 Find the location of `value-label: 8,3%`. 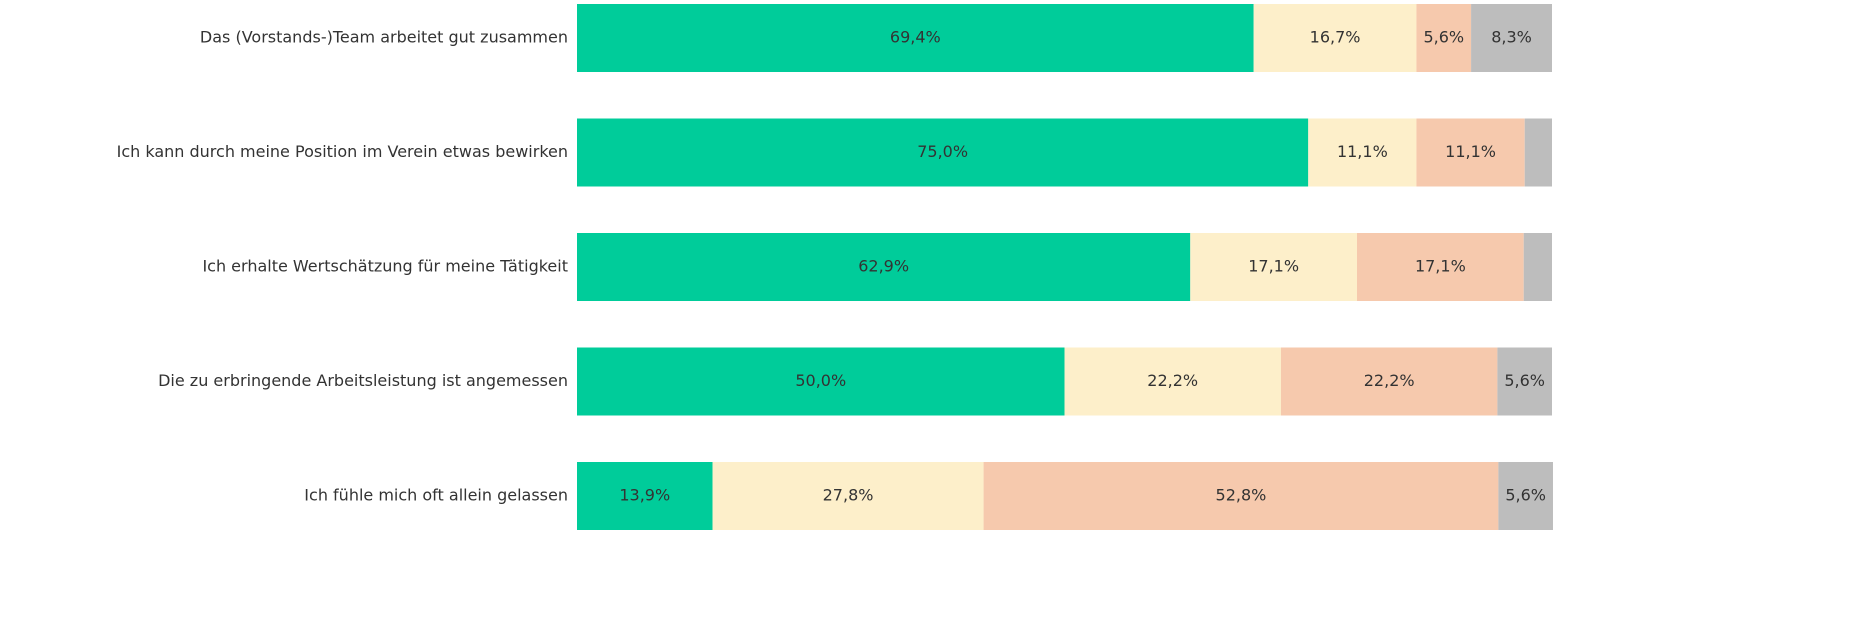

value-label: 8,3% is located at coordinates (1511, 37).